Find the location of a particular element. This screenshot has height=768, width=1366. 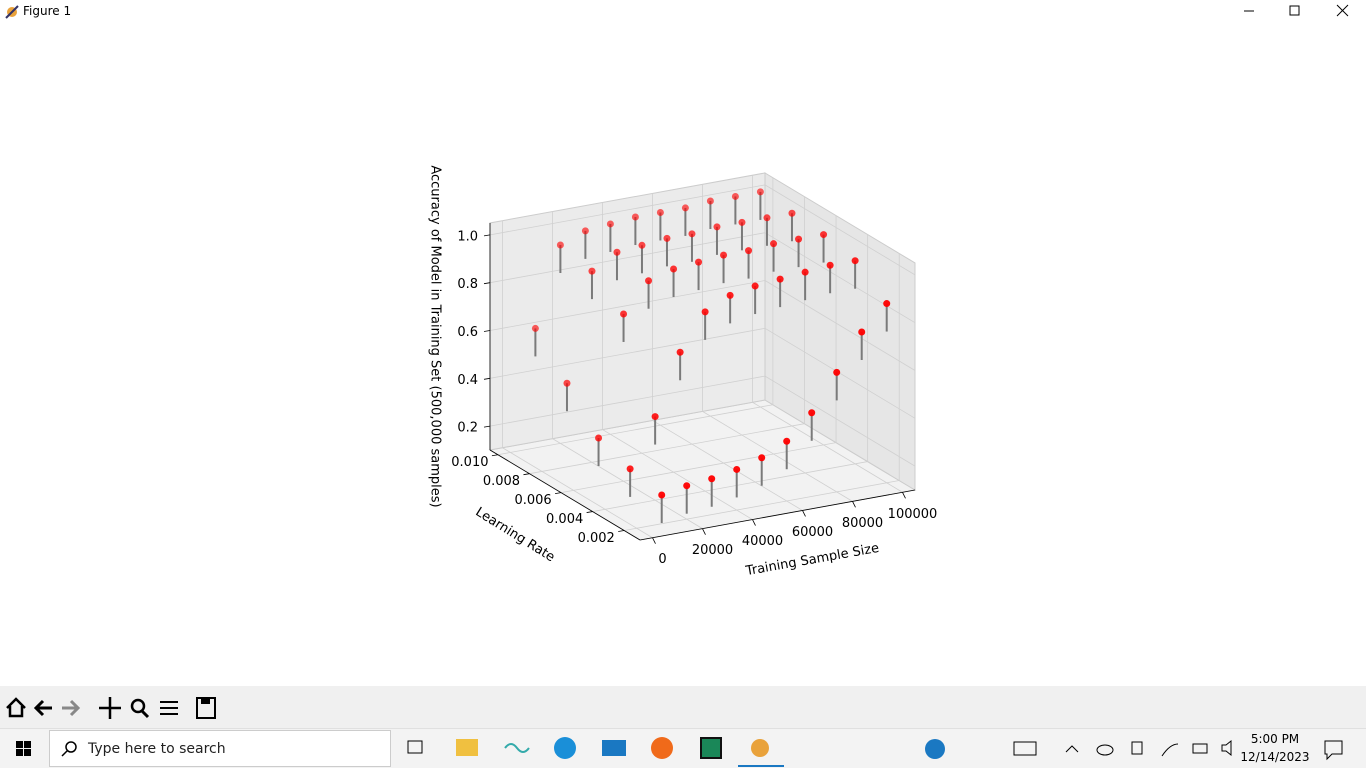

z-tick-label: 0.8 is located at coordinates (467, 284).